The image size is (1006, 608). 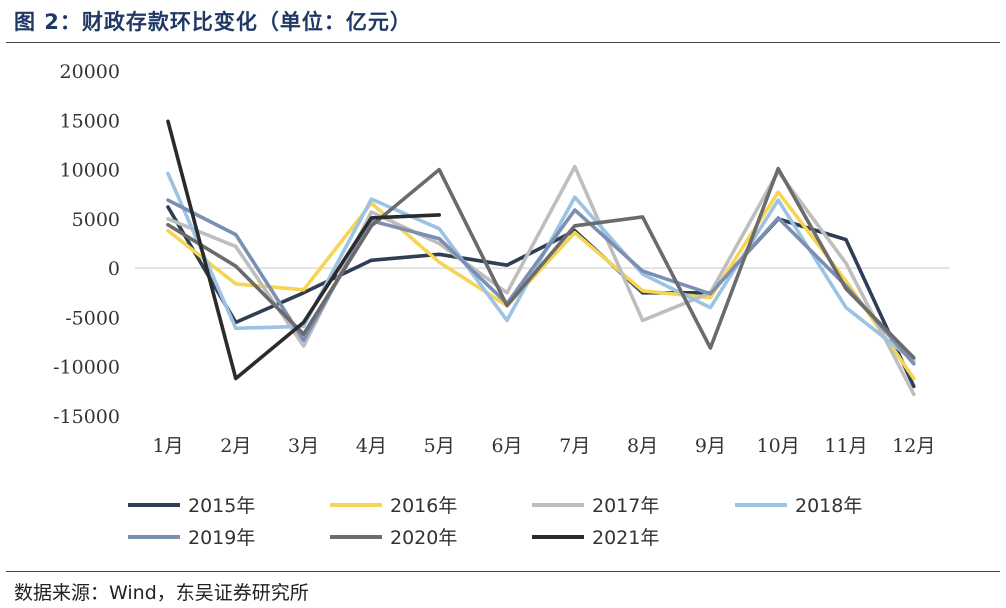 What do you see at coordinates (543, 446) in the screenshot?
I see `x-axis-ticks: 1月 2月 3月 4月 5月 6月 7月 8月 9月 10月 11月 12月` at bounding box center [543, 446].